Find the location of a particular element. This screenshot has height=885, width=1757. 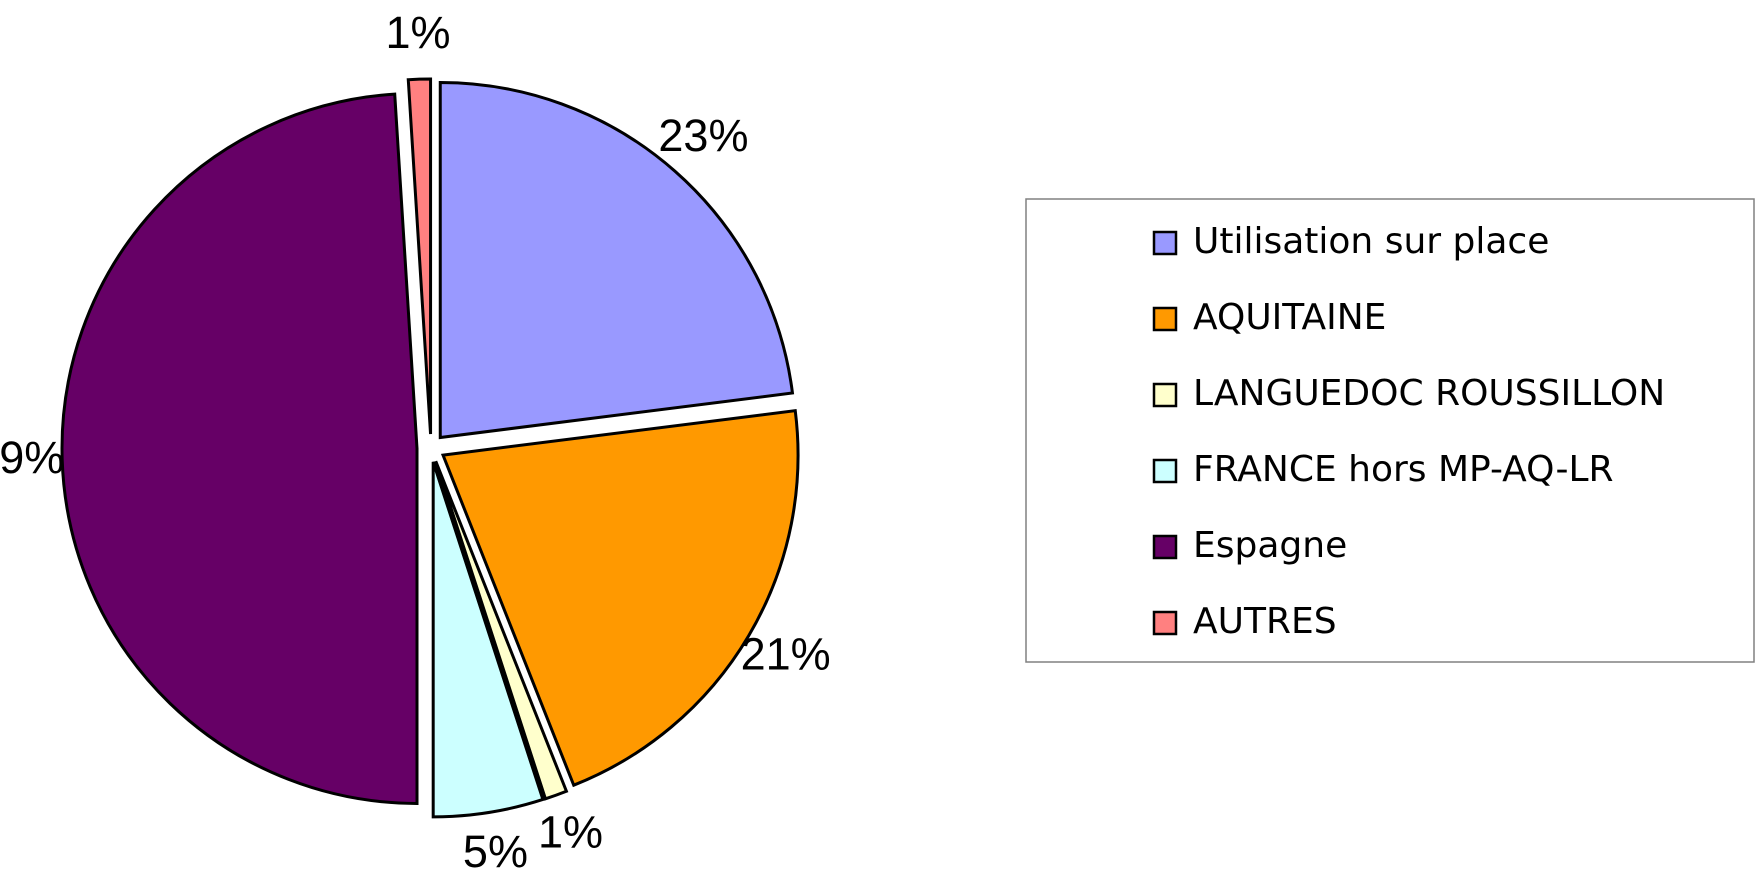

legend-label: FRANCE hors MP-AQ-LR is located at coordinates (1403, 469).